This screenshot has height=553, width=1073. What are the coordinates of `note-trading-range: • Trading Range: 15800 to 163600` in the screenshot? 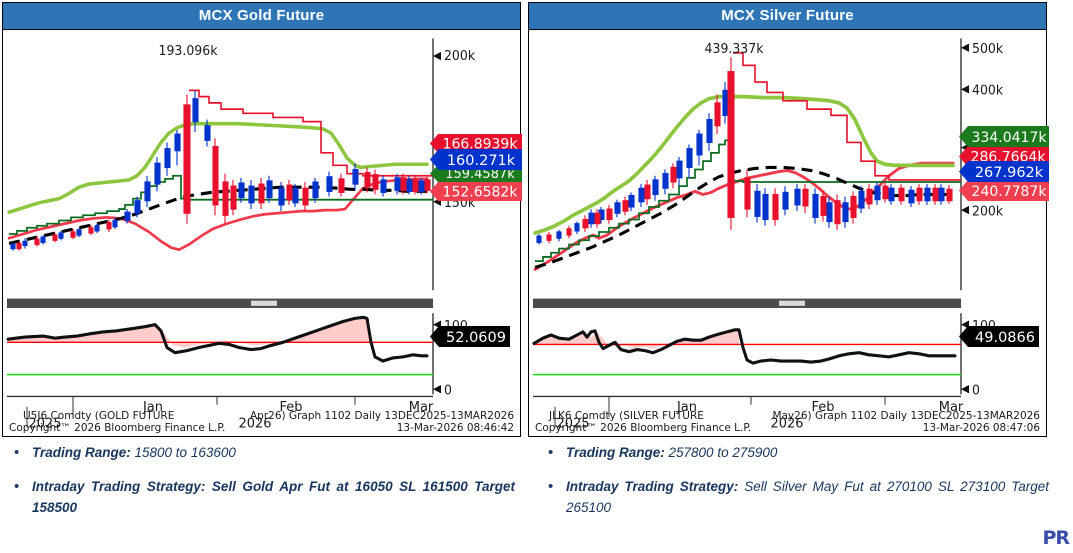 It's located at (265, 453).